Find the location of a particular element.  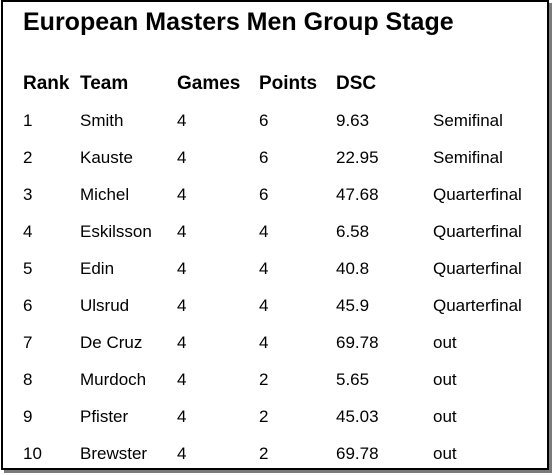

table-row: 5 Edin 4 4 40.8 Quarterfinal is located at coordinates (281, 268).